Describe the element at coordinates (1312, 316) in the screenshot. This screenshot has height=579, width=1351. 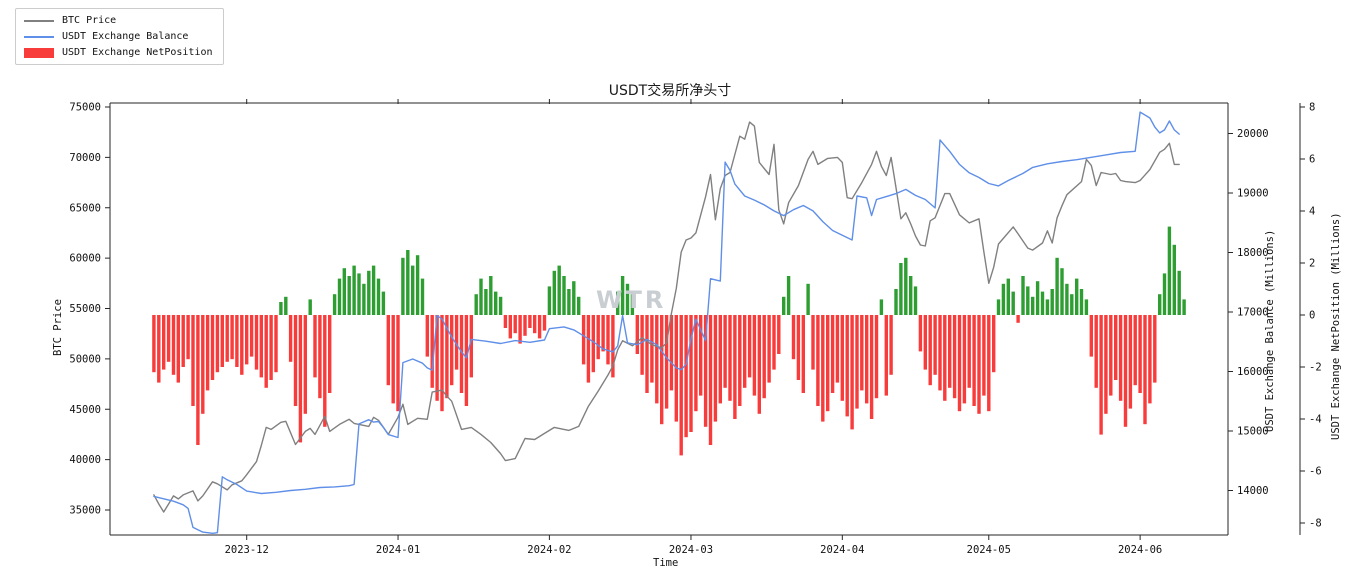
I see `y-netpos-tick-label: 0` at that location.